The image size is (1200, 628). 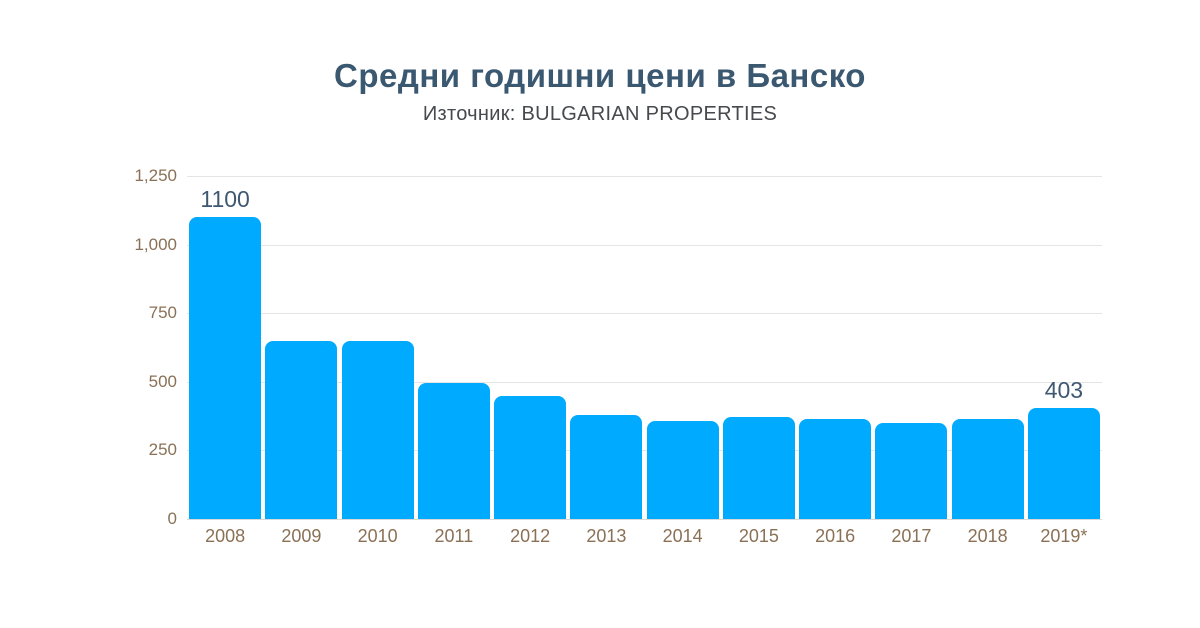 What do you see at coordinates (835, 536) in the screenshot?
I see `x-axis-tick-label-2016: 2016` at bounding box center [835, 536].